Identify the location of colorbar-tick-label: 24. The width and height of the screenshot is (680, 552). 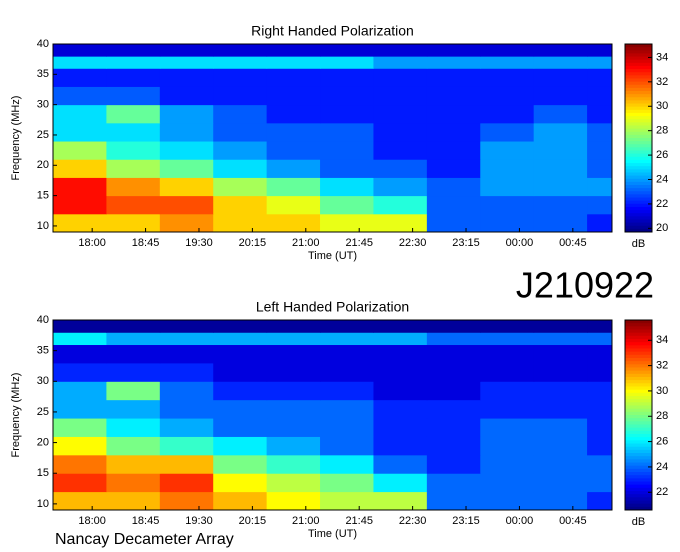
(662, 179).